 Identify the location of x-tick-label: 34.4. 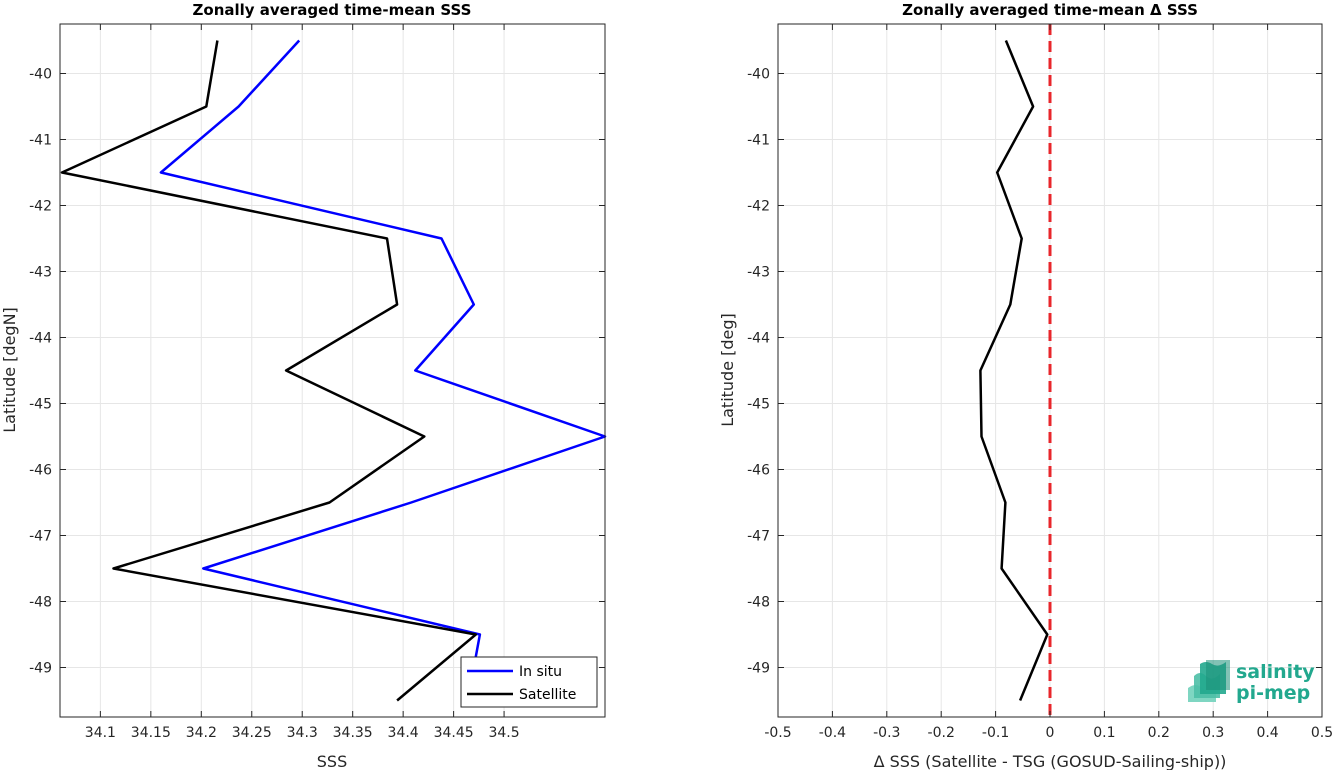
(403, 733).